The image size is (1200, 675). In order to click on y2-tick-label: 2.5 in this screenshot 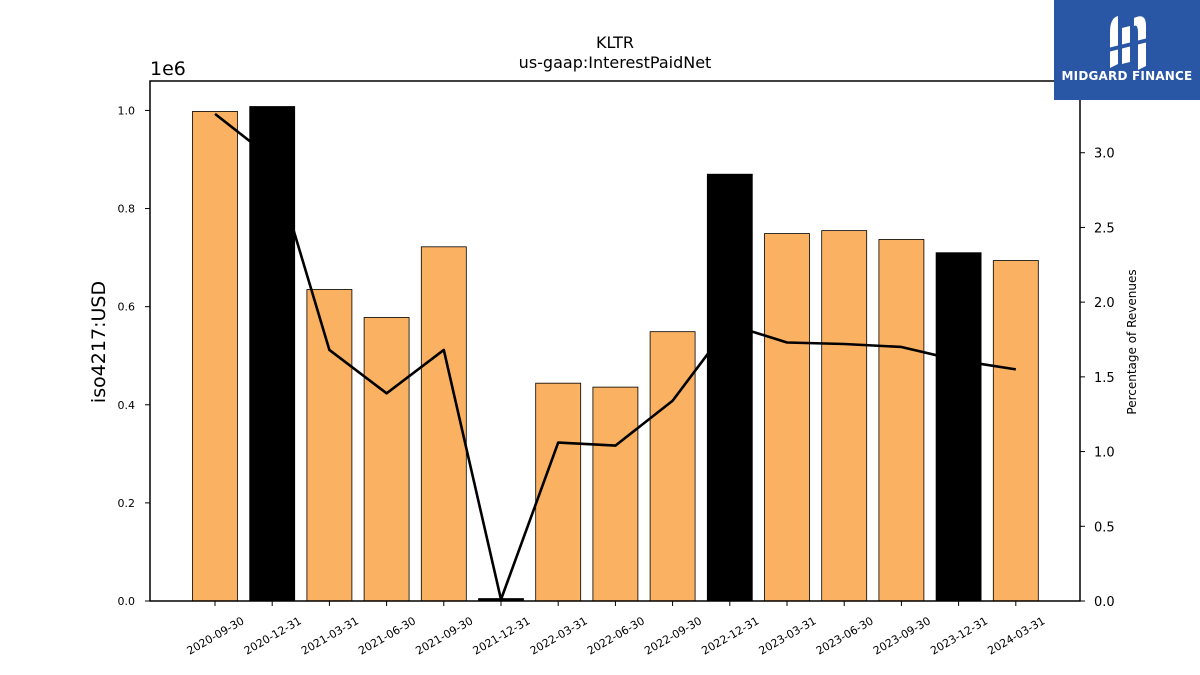, I will do `click(1104, 228)`.